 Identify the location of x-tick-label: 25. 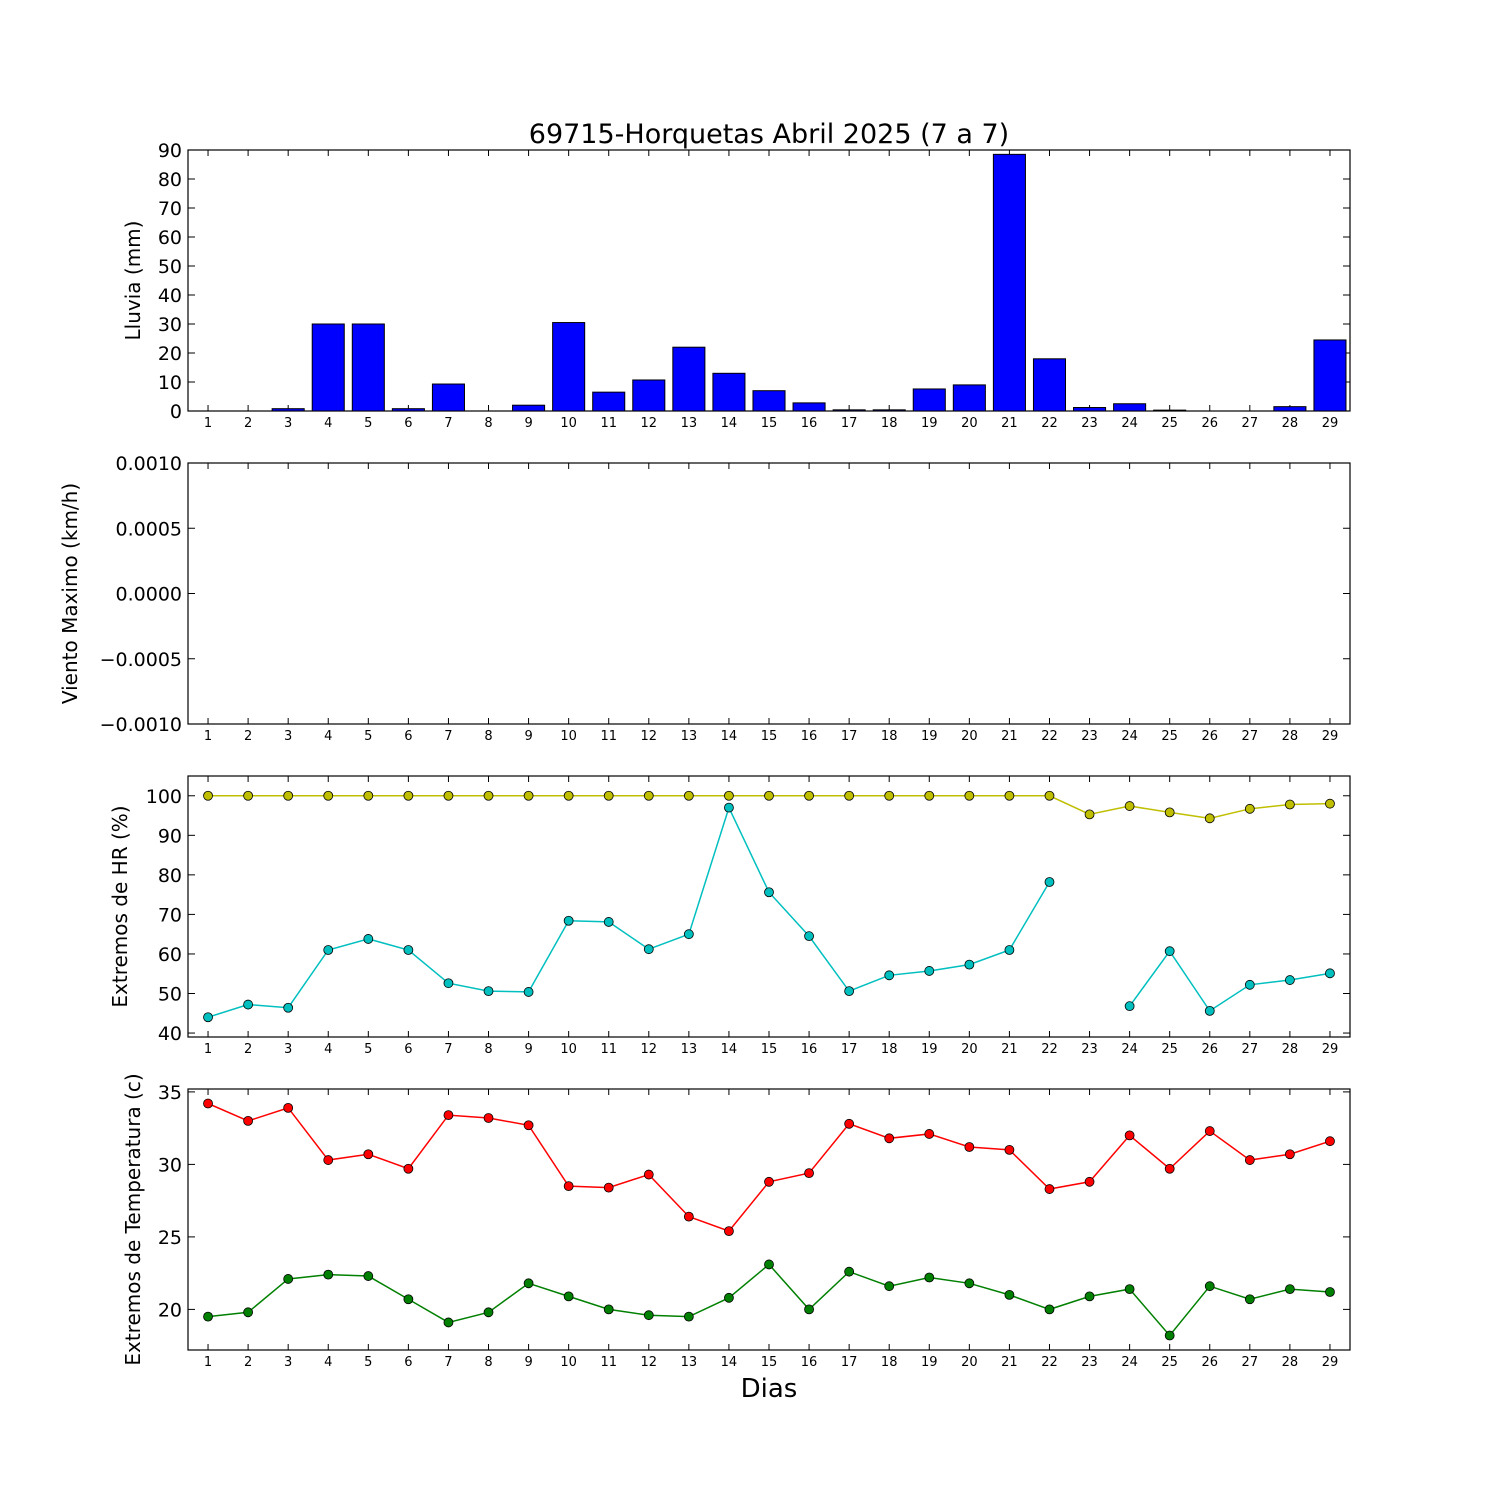
(1169, 1049).